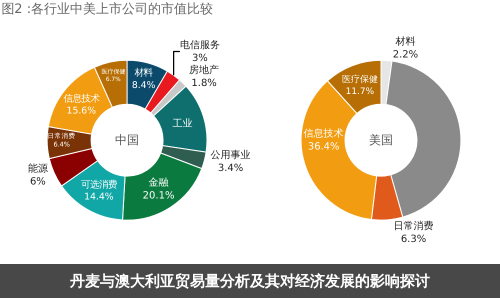  What do you see at coordinates (158, 182) in the screenshot?
I see `slice-label: 金融` at bounding box center [158, 182].